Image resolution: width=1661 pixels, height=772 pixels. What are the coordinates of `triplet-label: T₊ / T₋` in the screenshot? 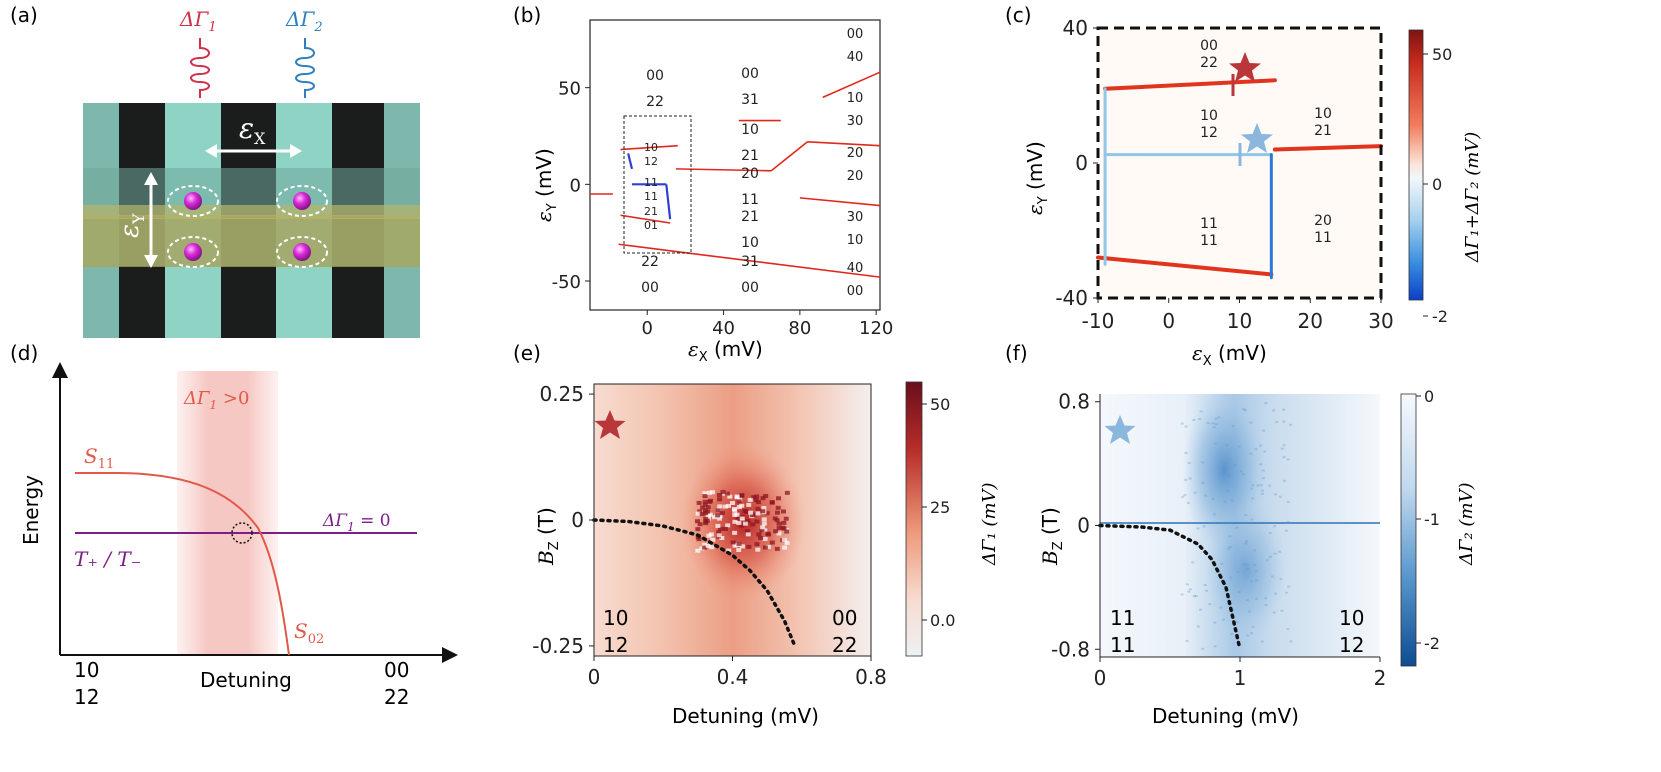 It's located at (107, 559).